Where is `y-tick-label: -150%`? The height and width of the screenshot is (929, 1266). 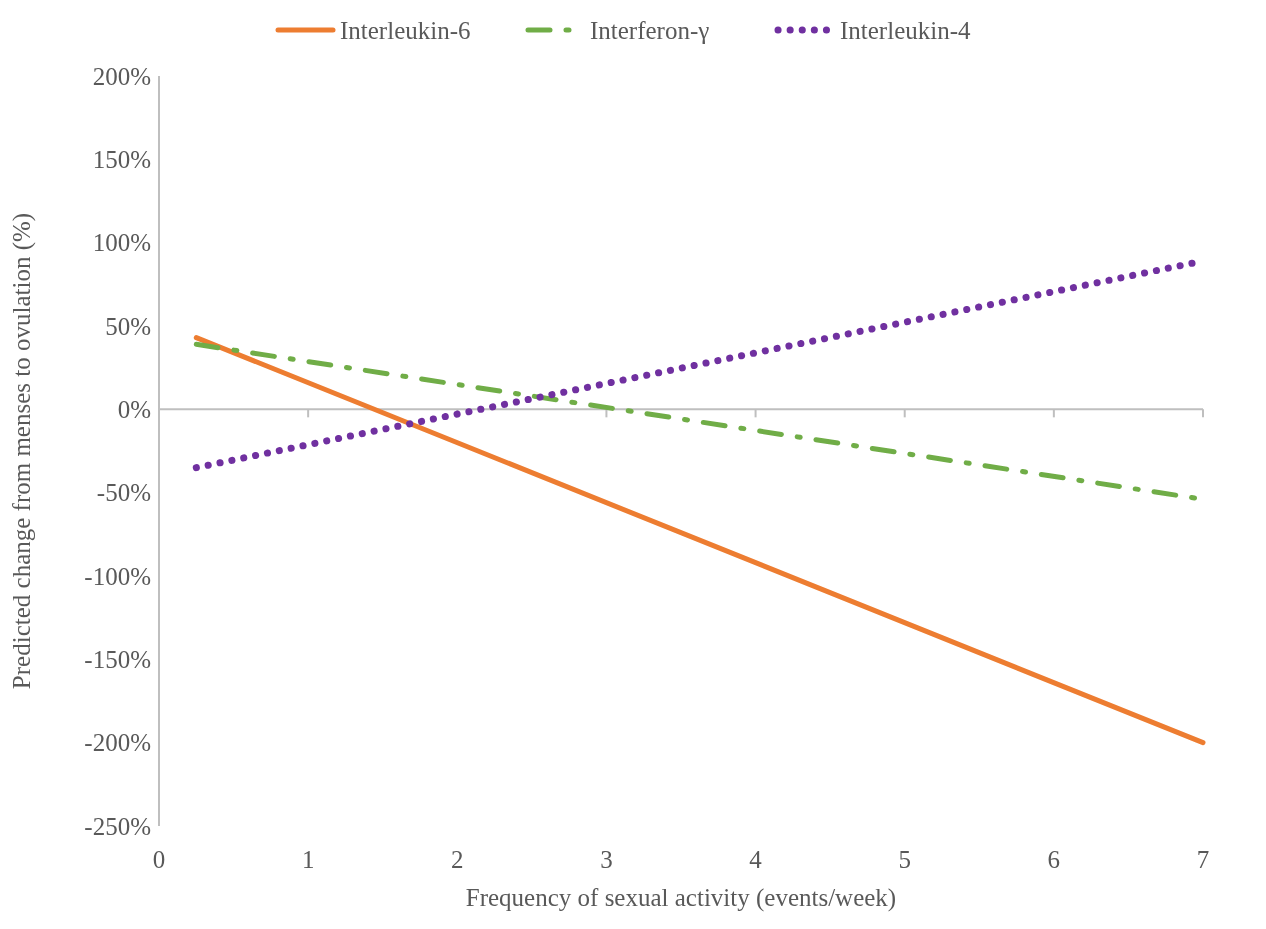
y-tick-label: -150% is located at coordinates (117, 660).